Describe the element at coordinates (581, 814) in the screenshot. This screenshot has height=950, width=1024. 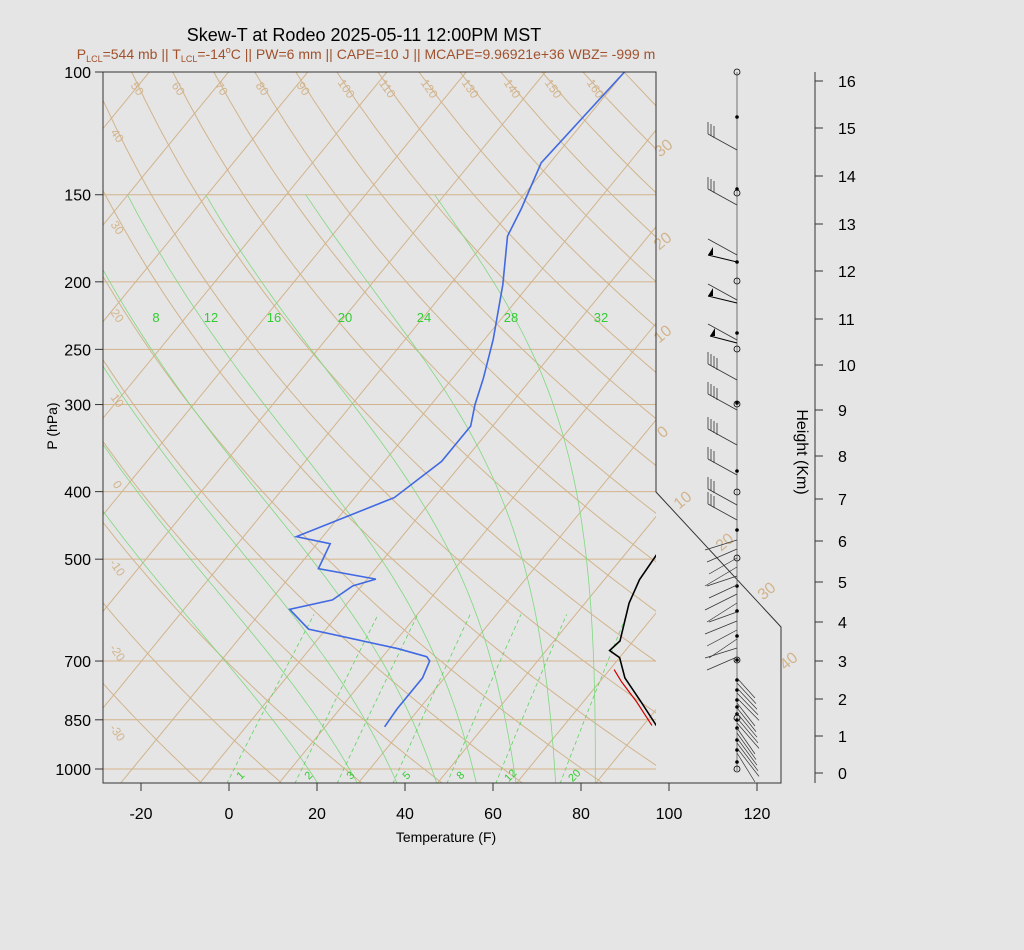
I see `x-tick-label: 80` at that location.